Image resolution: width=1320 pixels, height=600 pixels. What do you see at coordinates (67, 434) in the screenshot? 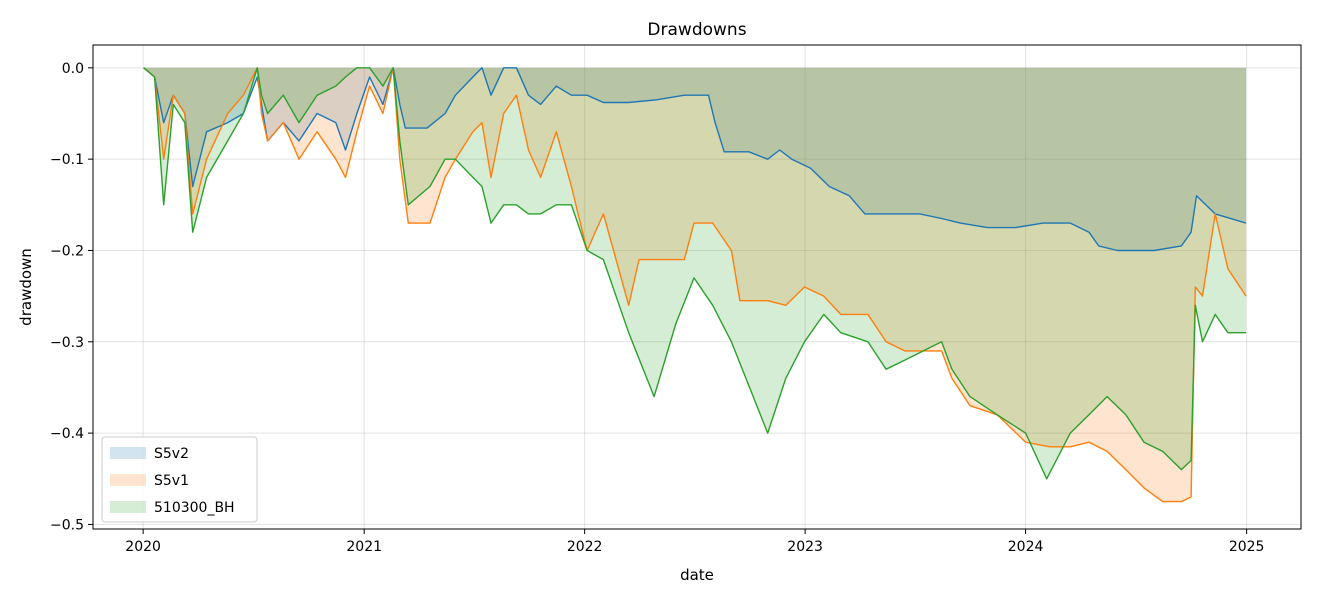
I see `y-tick-label: −0.4` at bounding box center [67, 434].